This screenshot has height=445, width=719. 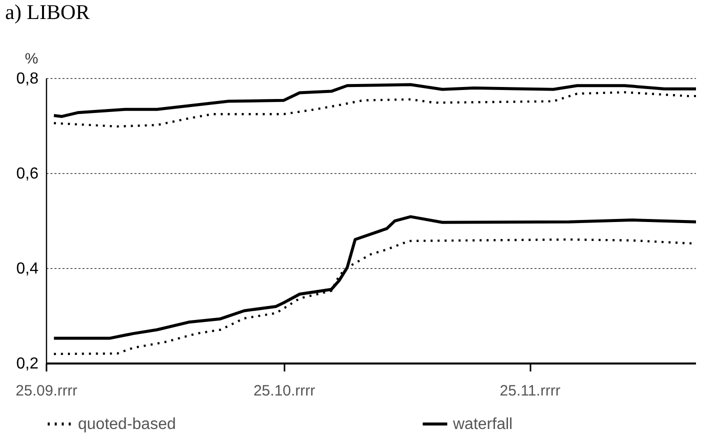 I want to click on y-tick-label: 0,2, so click(x=27, y=364).